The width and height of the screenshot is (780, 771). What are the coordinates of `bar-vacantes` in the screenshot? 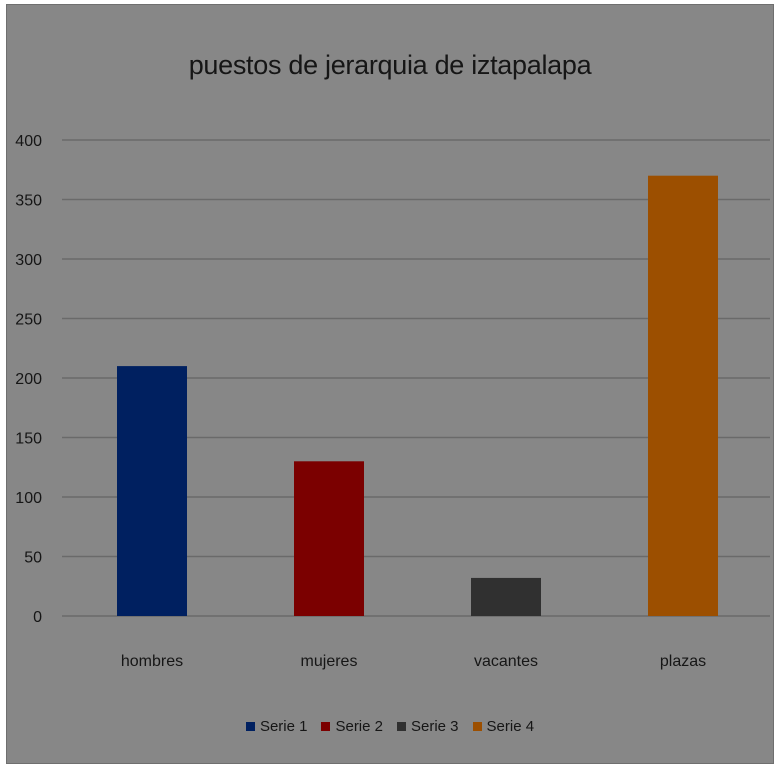 It's located at (506, 596).